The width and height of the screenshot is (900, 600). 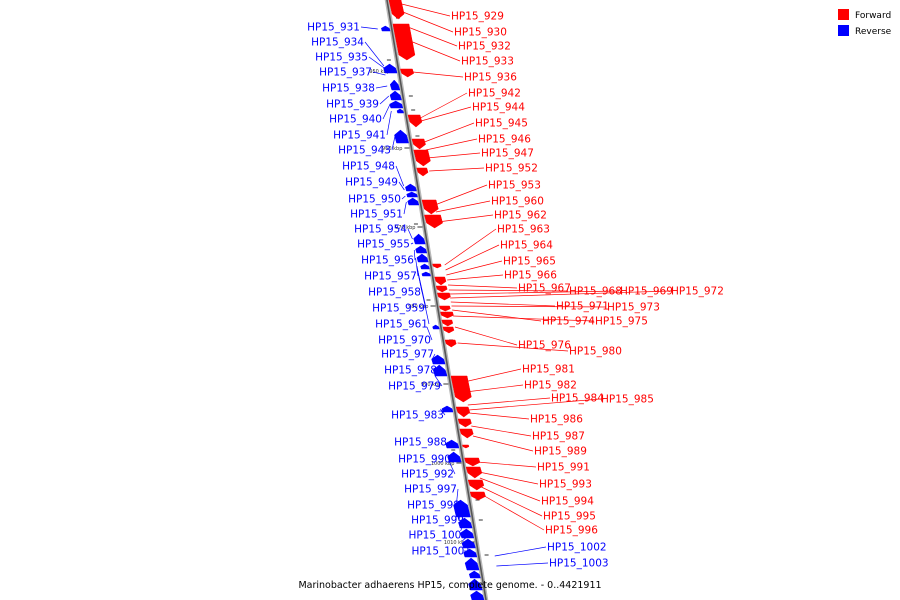 I want to click on gene-label: HP15_970, so click(x=404, y=341).